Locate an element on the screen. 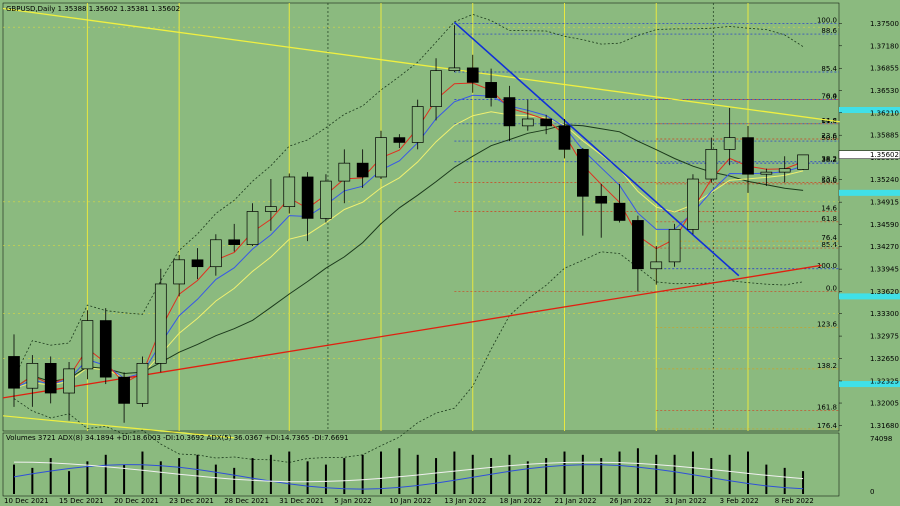  volume-max-label: 74098 is located at coordinates (881, 439).